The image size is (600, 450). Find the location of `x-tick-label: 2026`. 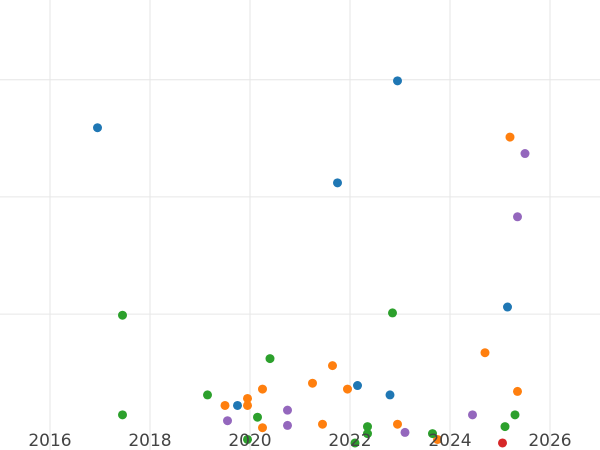

x-tick-label: 2026 is located at coordinates (549, 440).